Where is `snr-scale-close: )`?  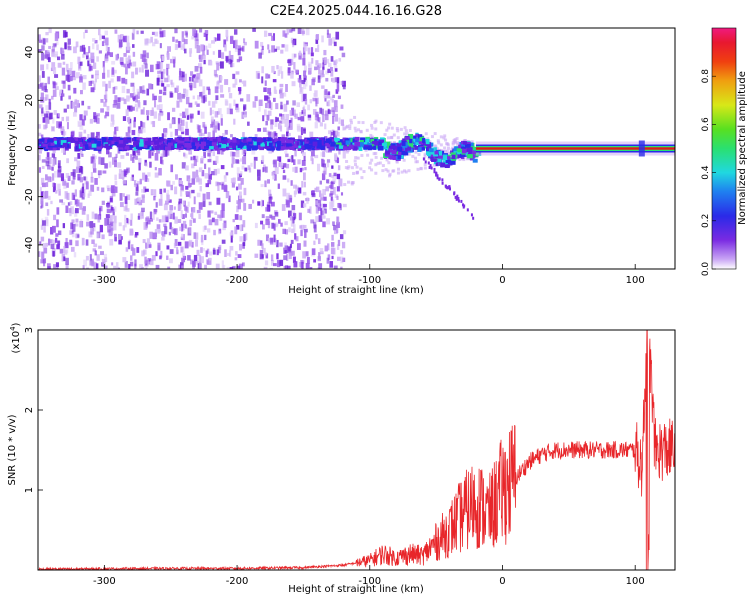 snr-scale-close: ) is located at coordinates (16, 324).